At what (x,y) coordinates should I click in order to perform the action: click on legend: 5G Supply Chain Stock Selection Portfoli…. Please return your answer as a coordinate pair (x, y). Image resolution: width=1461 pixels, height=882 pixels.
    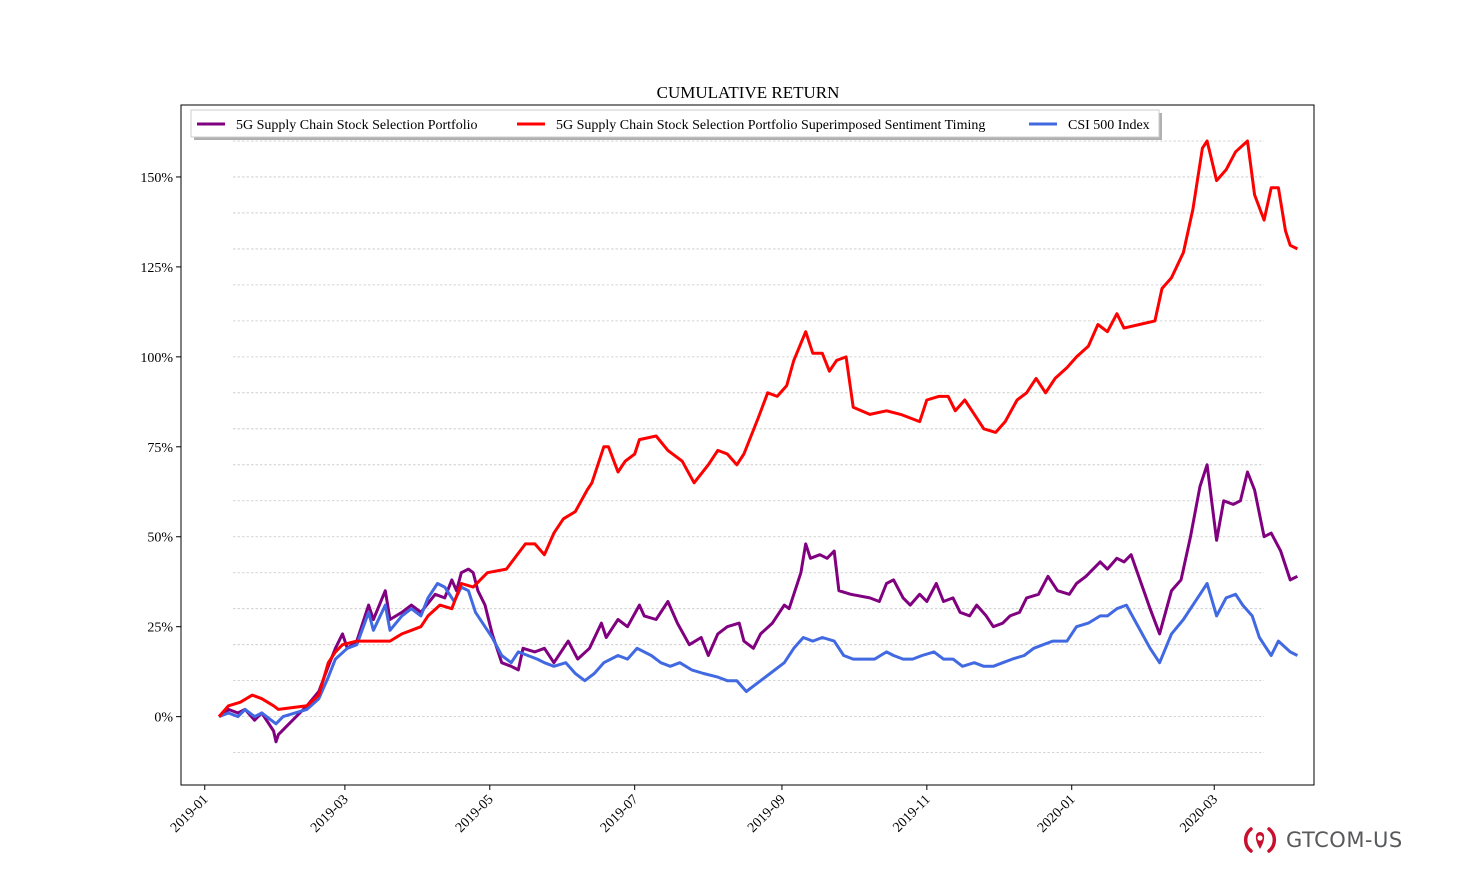
    Looking at the image, I should click on (676, 124).